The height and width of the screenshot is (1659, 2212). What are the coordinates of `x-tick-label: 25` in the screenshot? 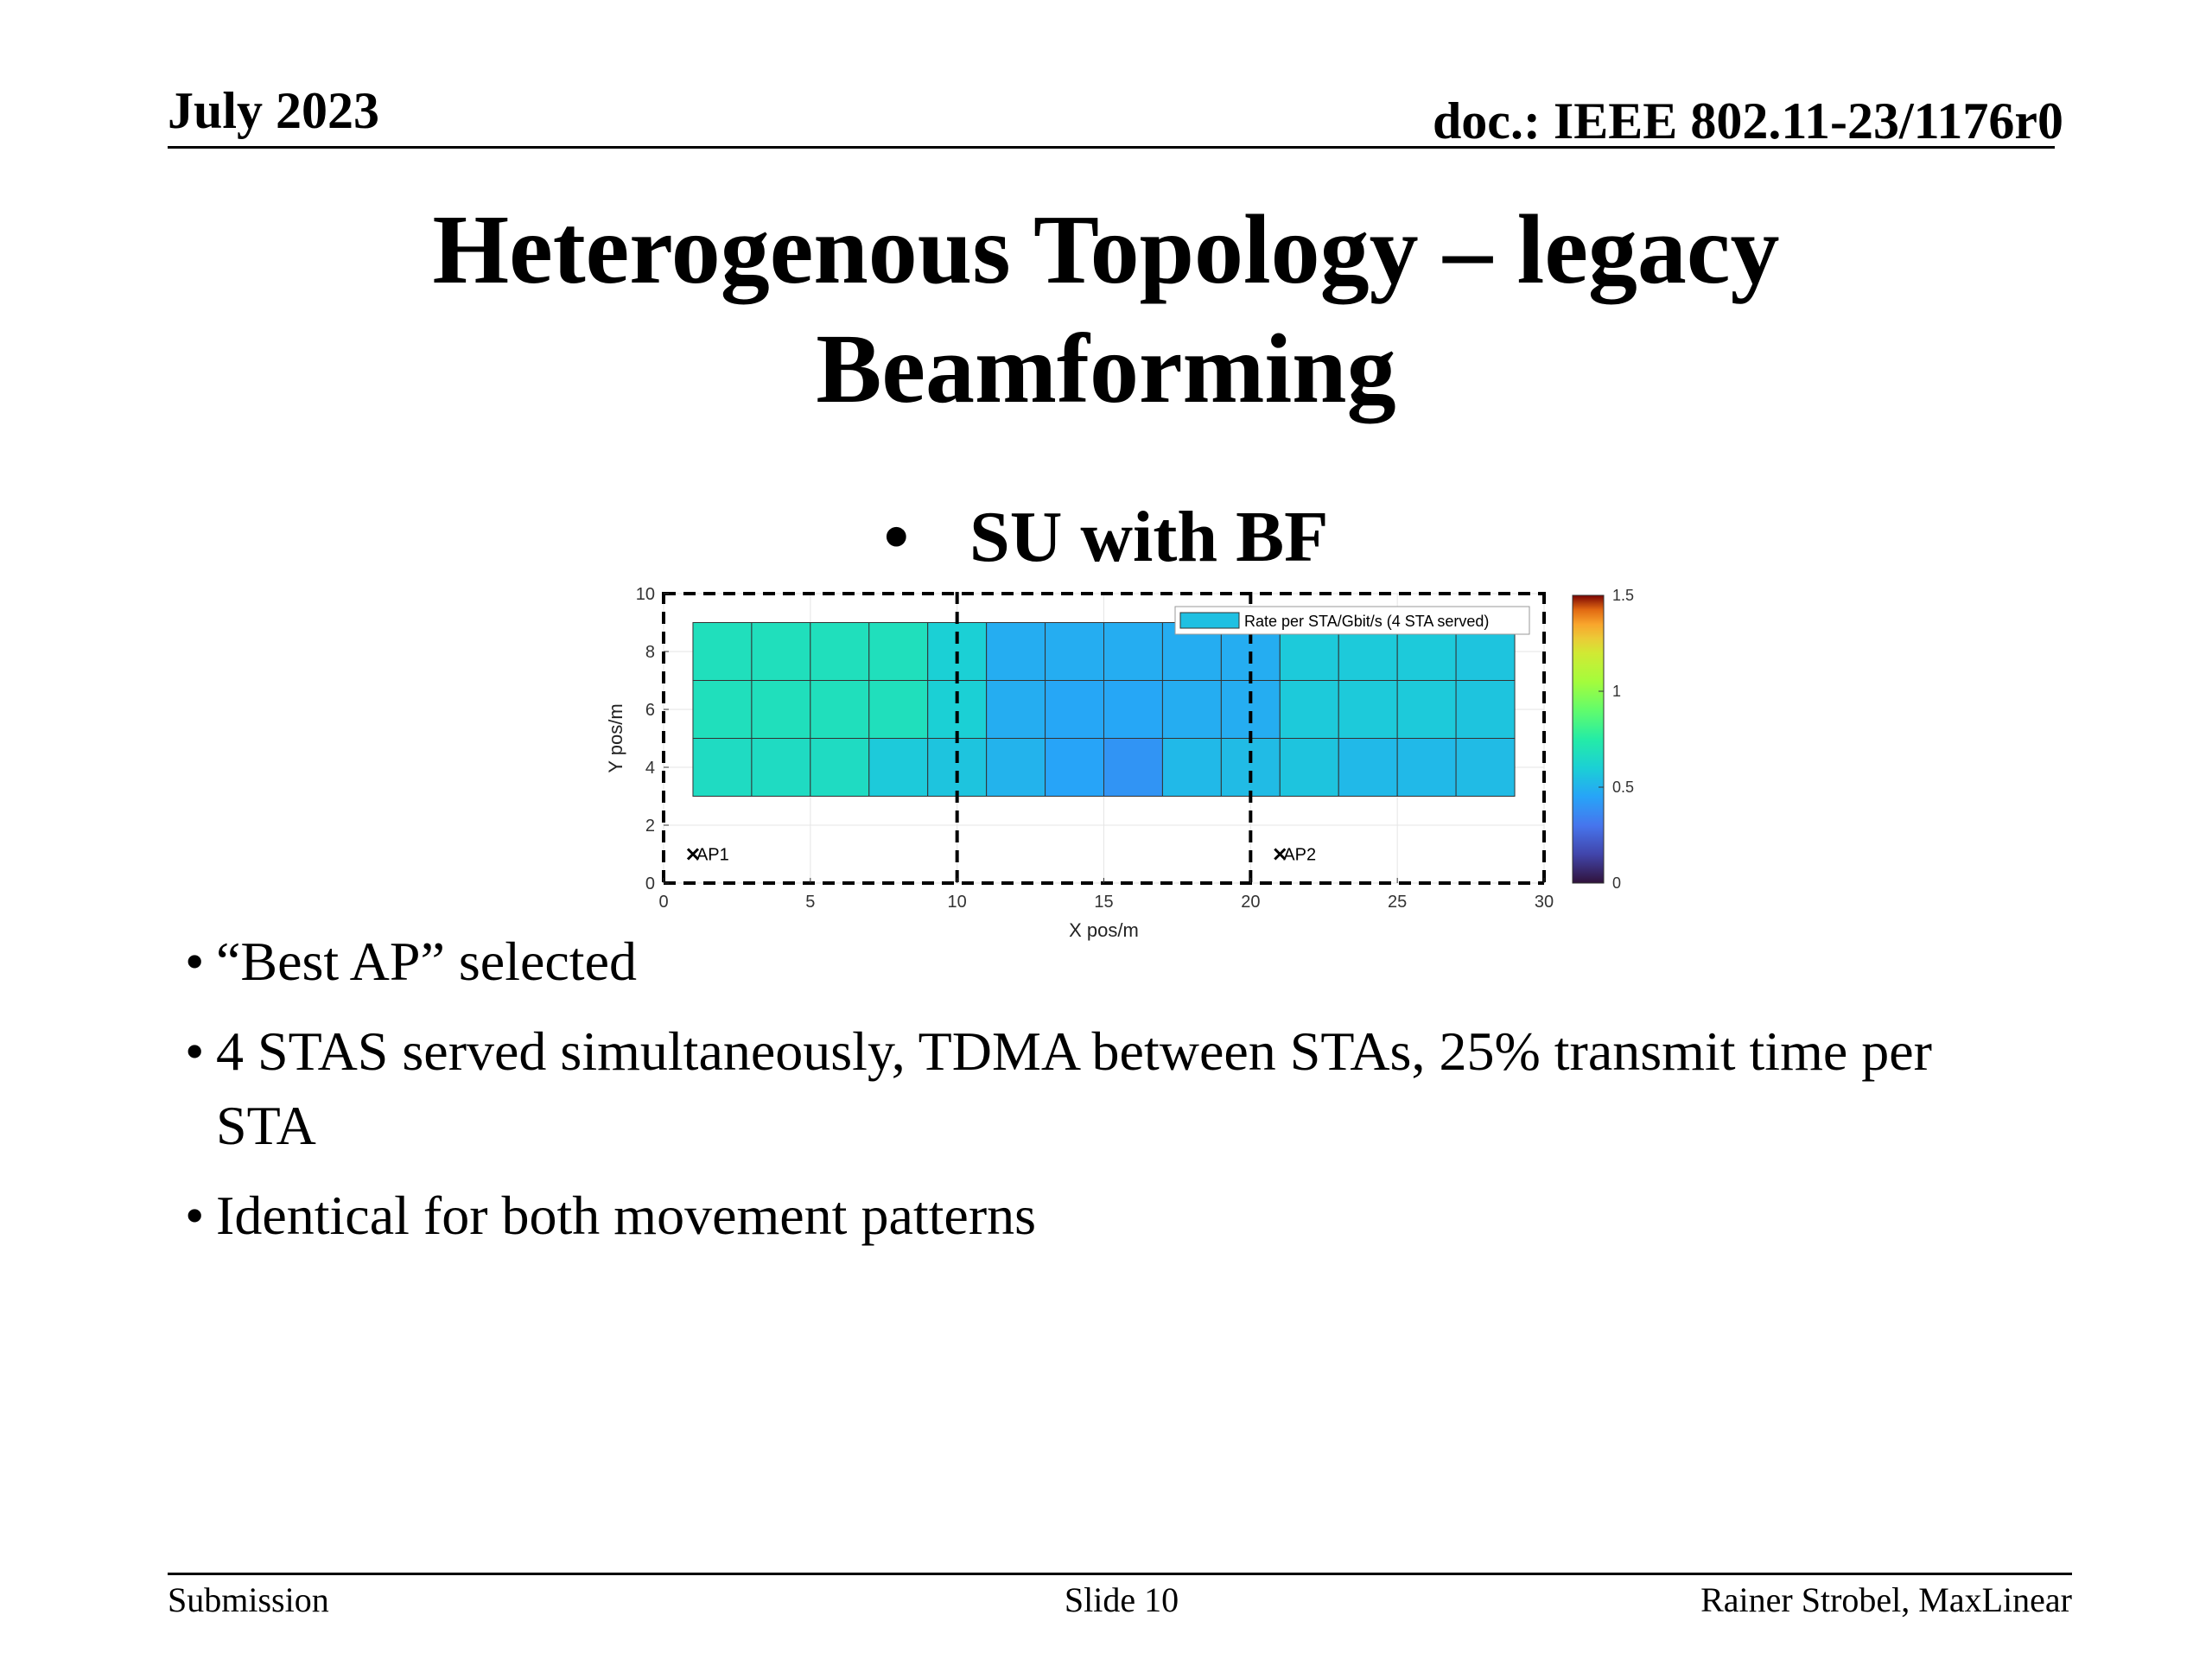 It's located at (1397, 902).